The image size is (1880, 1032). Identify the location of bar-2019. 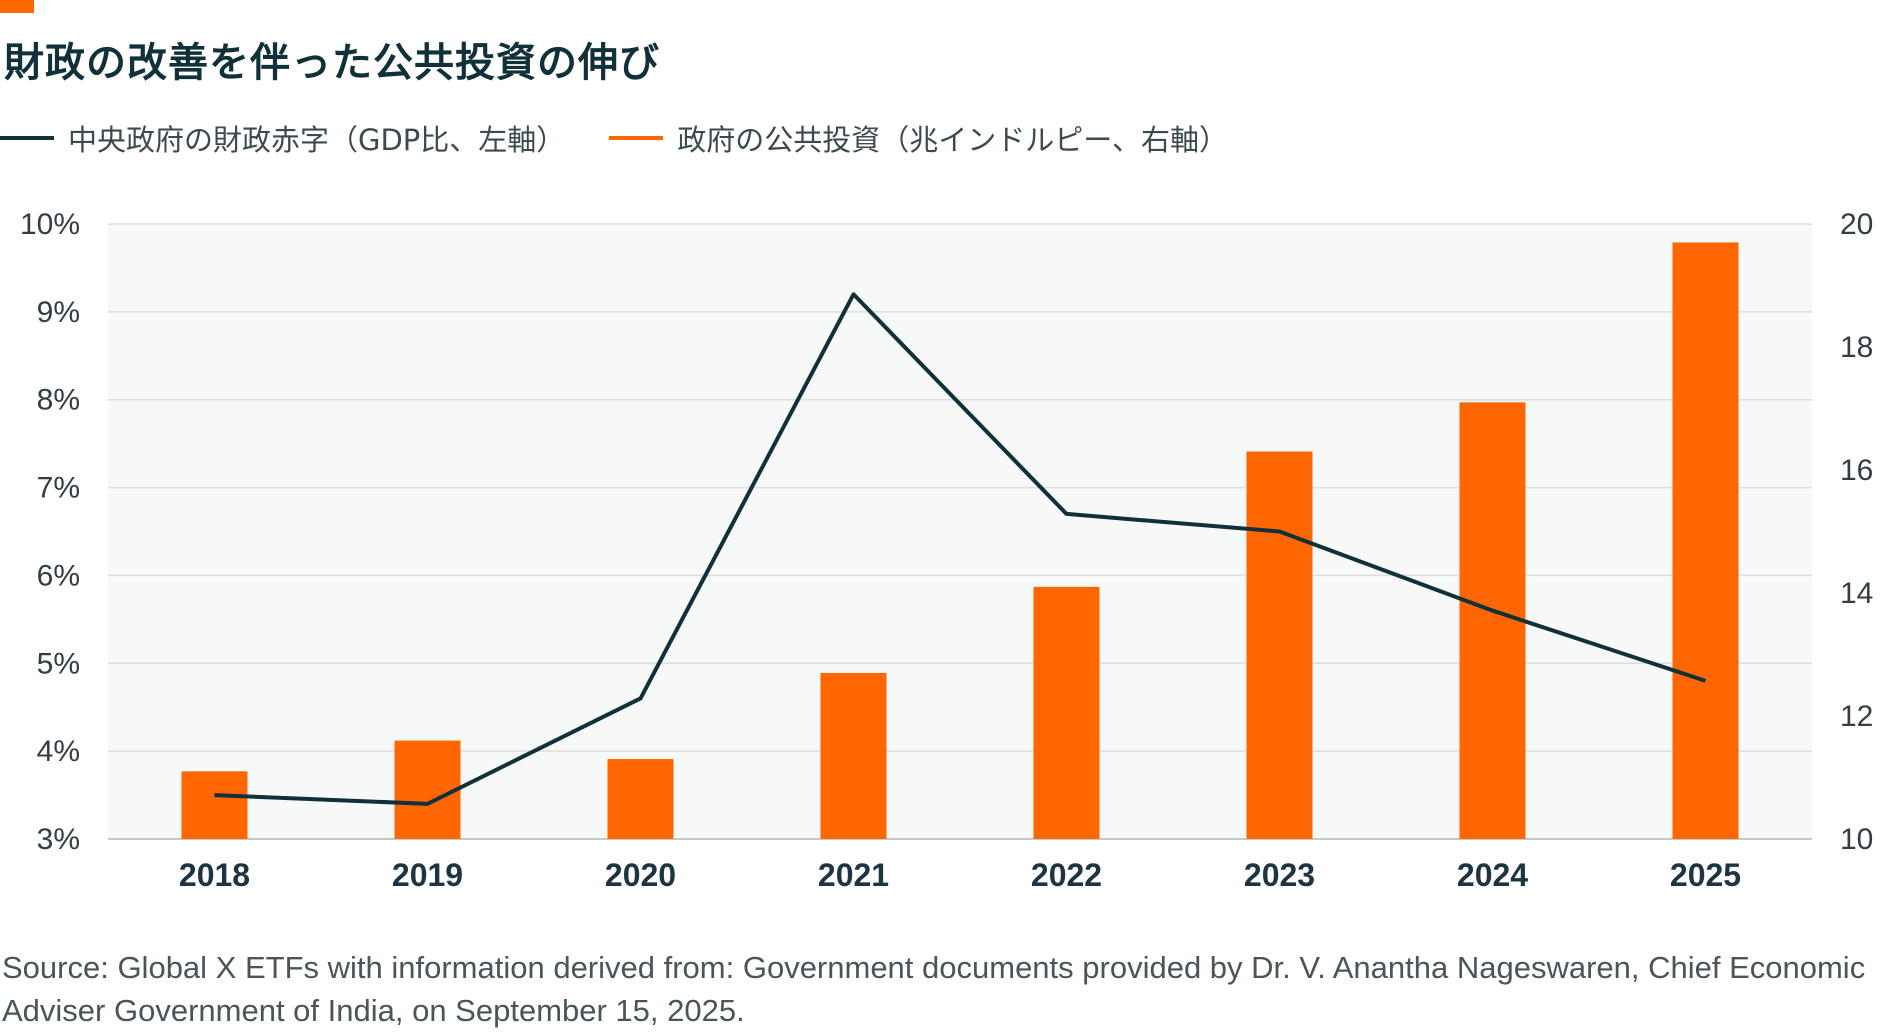
(427, 789).